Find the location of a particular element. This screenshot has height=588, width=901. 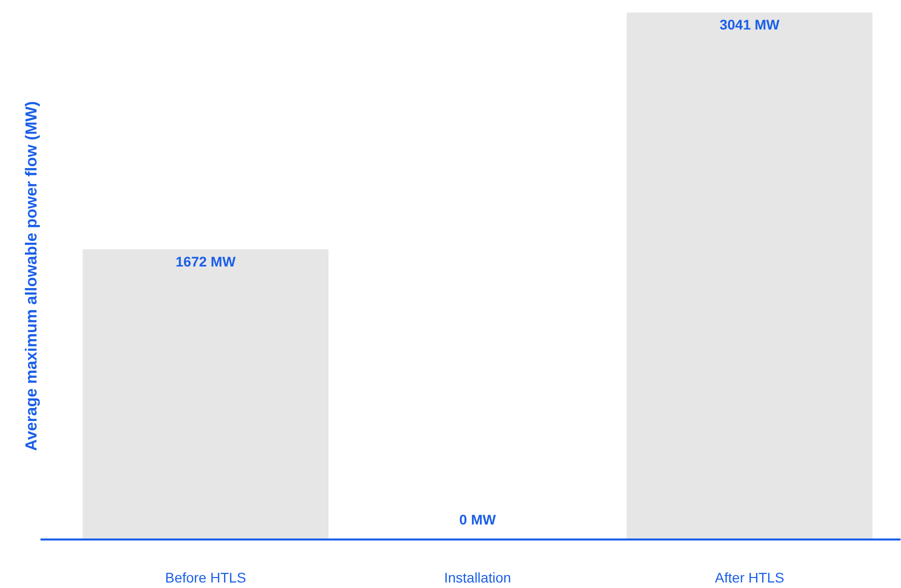

x-tick-label: Before HTLS is located at coordinates (205, 578).